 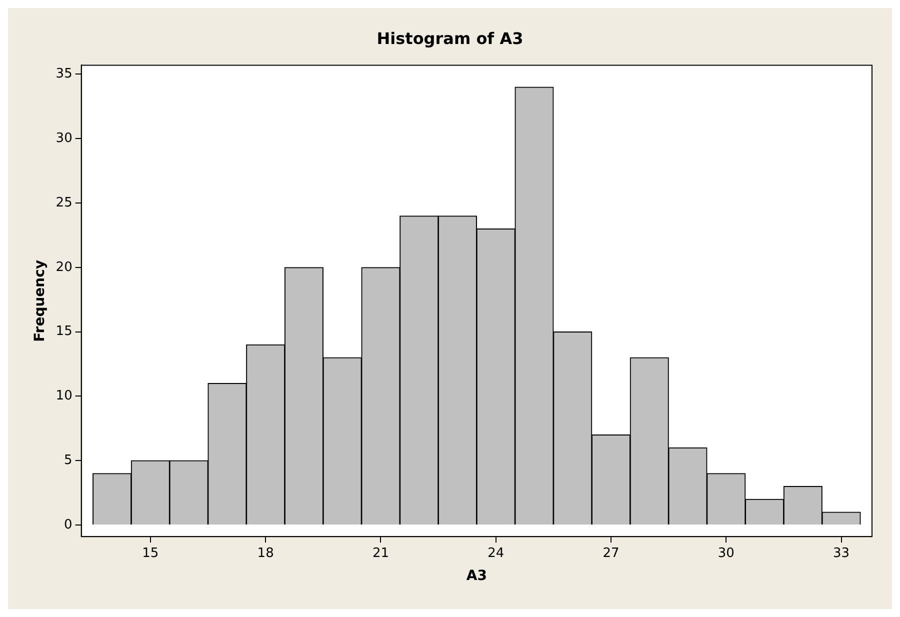 I want to click on x-tick-label: 30, so click(x=726, y=553).